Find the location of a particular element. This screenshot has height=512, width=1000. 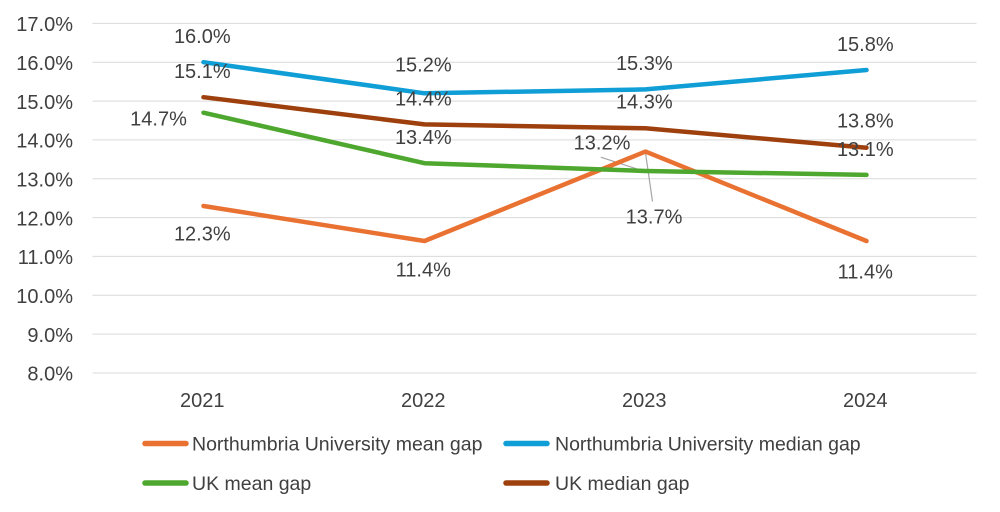

svg-text: 11.0% is located at coordinates (45, 258).